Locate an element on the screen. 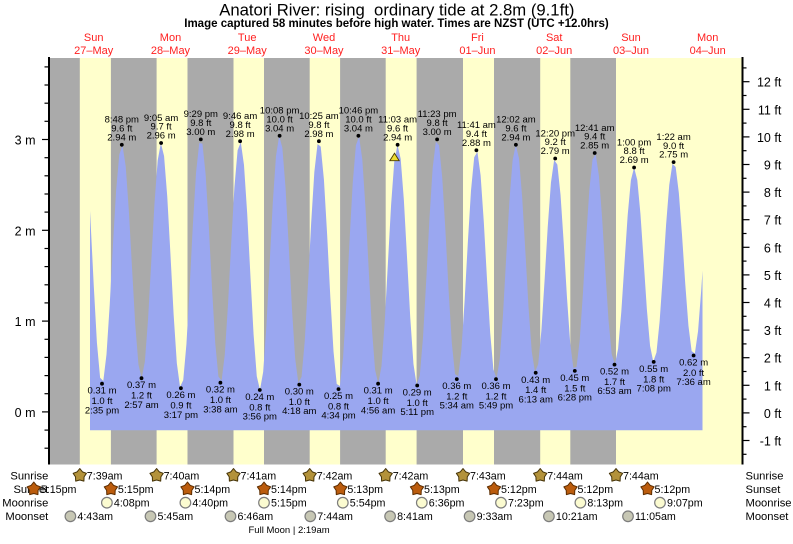 The height and width of the screenshot is (544, 793). svg-text: 0.43 m is located at coordinates (535, 380).